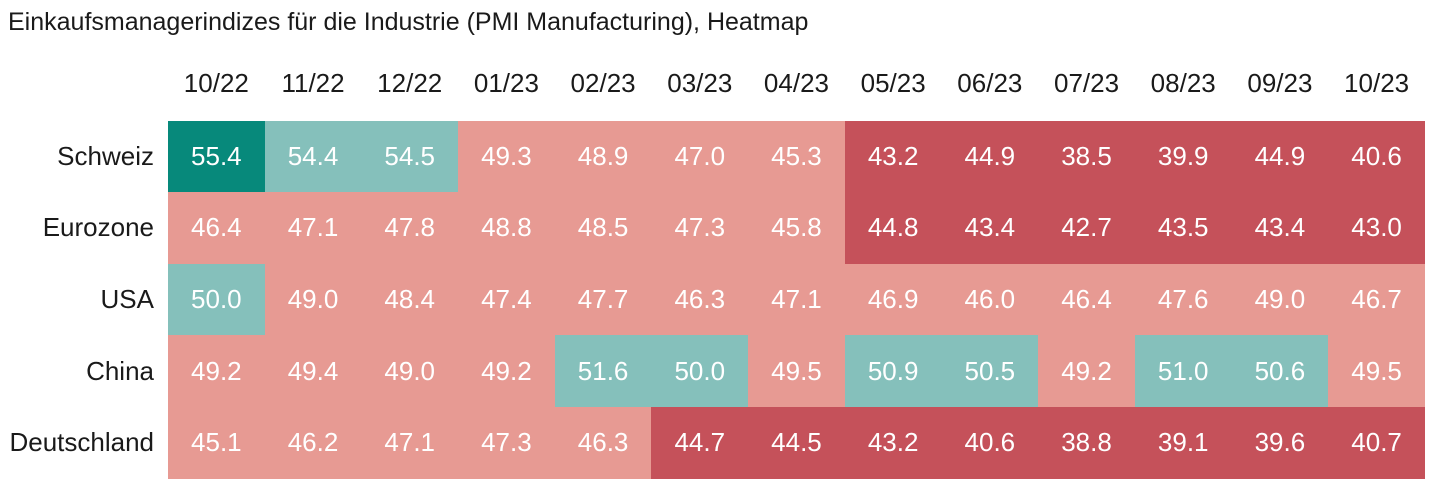  What do you see at coordinates (1280, 228) in the screenshot?
I see `heatmap-cell-r1-c11: 43.4` at bounding box center [1280, 228].